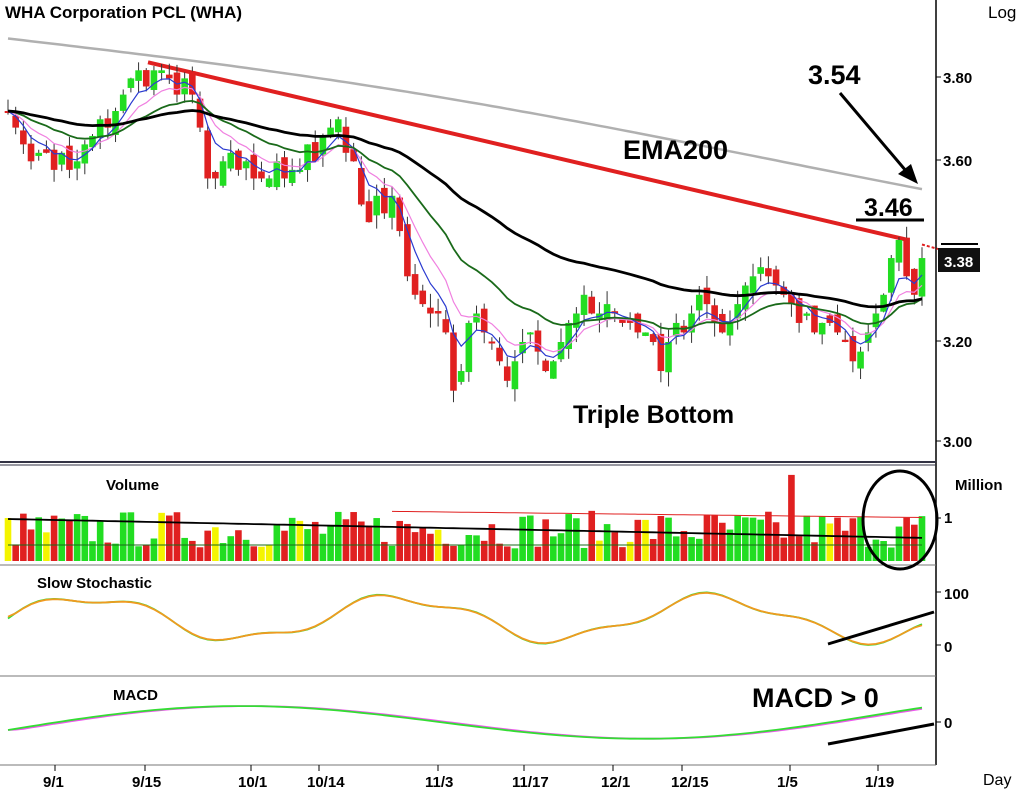  What do you see at coordinates (956, 594) in the screenshot?
I see `stochastic-tick-label: 100` at bounding box center [956, 594].